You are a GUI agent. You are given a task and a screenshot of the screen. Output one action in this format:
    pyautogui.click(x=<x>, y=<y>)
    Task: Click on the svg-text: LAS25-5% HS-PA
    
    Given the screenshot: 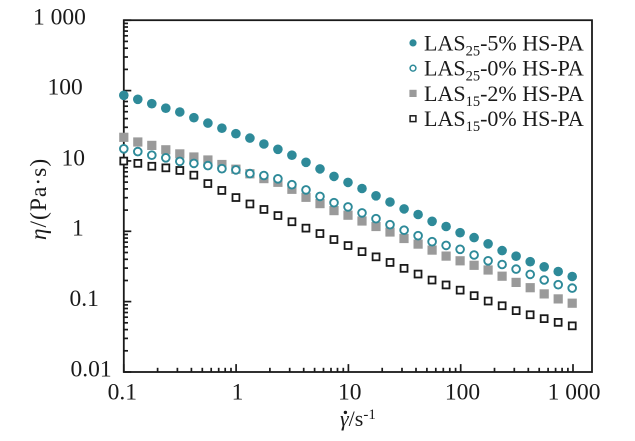 What is the action you would take?
    pyautogui.click(x=504, y=44)
    